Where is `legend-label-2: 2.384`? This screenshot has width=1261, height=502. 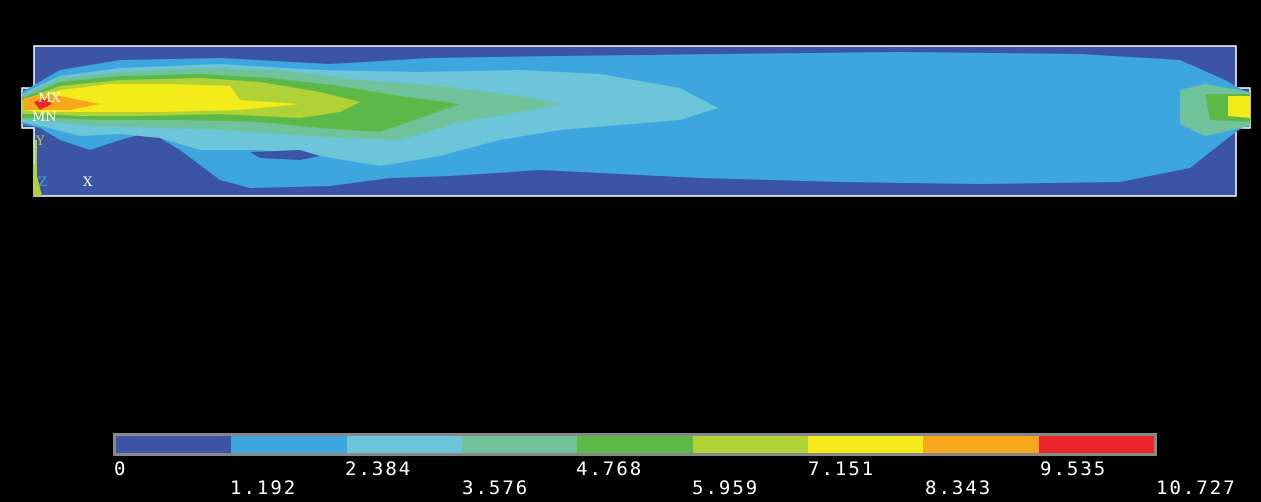 legend-label-2: 2.384 is located at coordinates (379, 469).